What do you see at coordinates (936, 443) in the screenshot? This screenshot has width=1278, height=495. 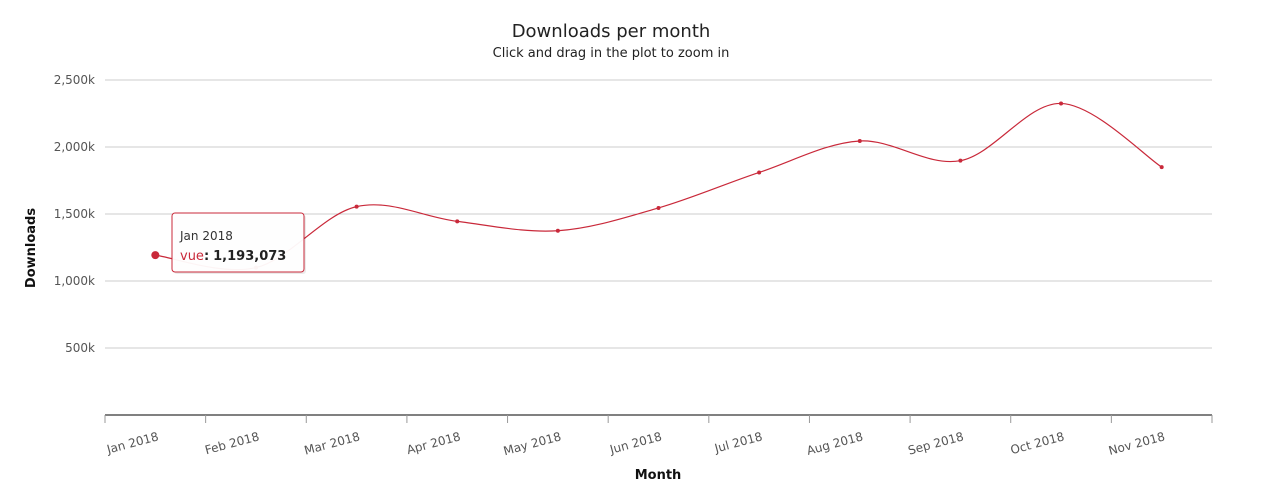 I see `x-tick-label: Sep 2018` at bounding box center [936, 443].